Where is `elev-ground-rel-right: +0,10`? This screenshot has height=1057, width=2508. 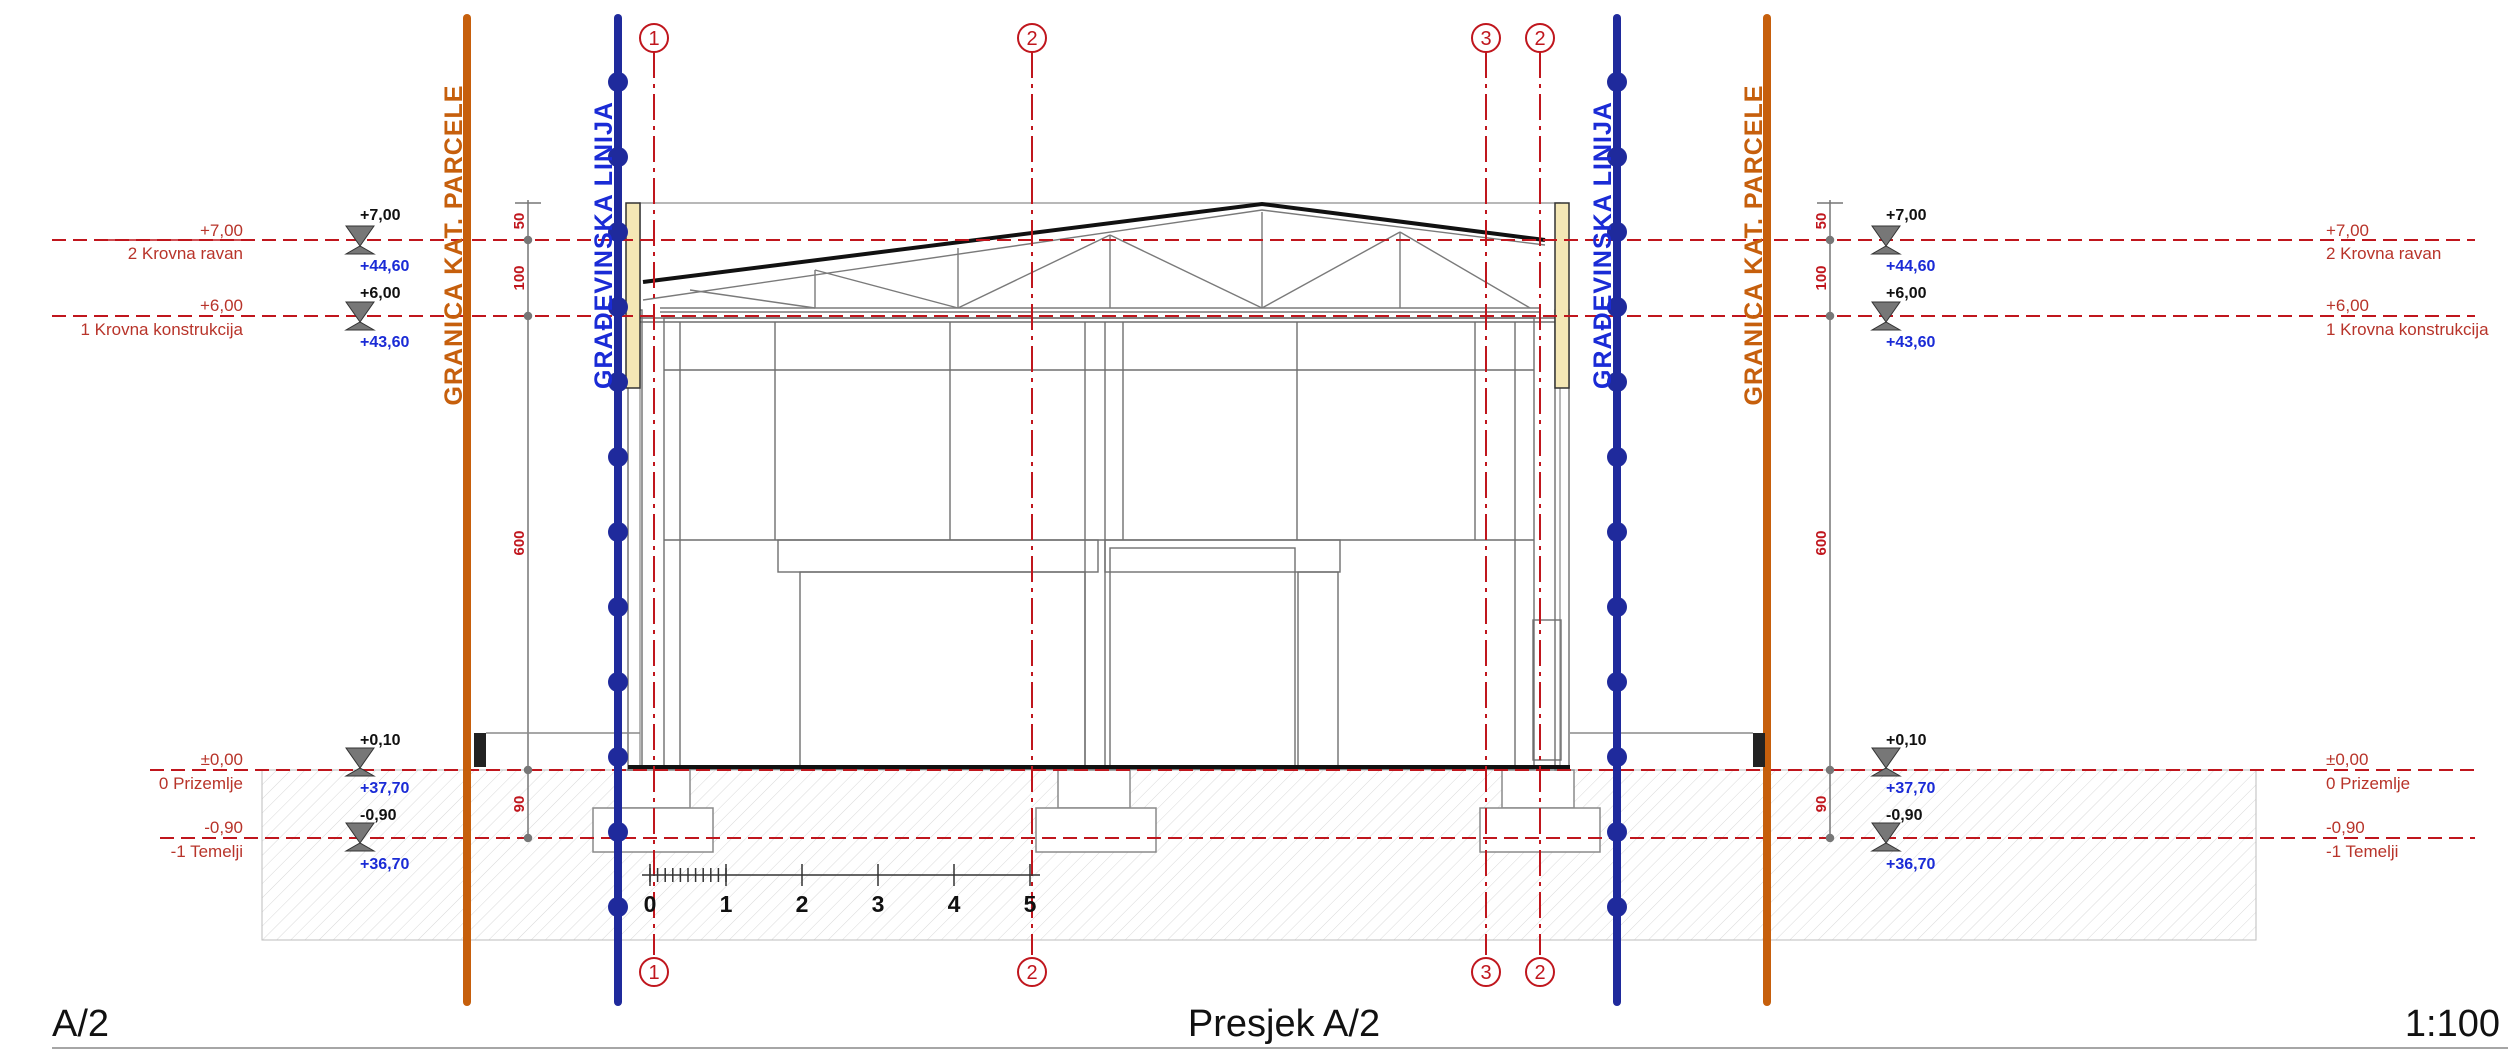
elev-ground-rel-right: +0,10 is located at coordinates (1906, 740).